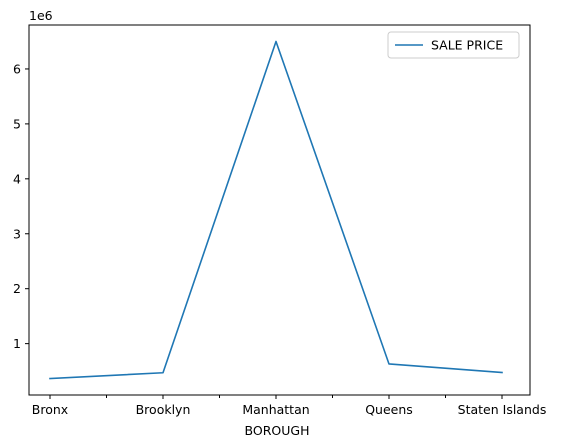 The width and height of the screenshot is (561, 448). What do you see at coordinates (502, 409) in the screenshot?
I see `x-tick-label: Staten Islands` at bounding box center [502, 409].